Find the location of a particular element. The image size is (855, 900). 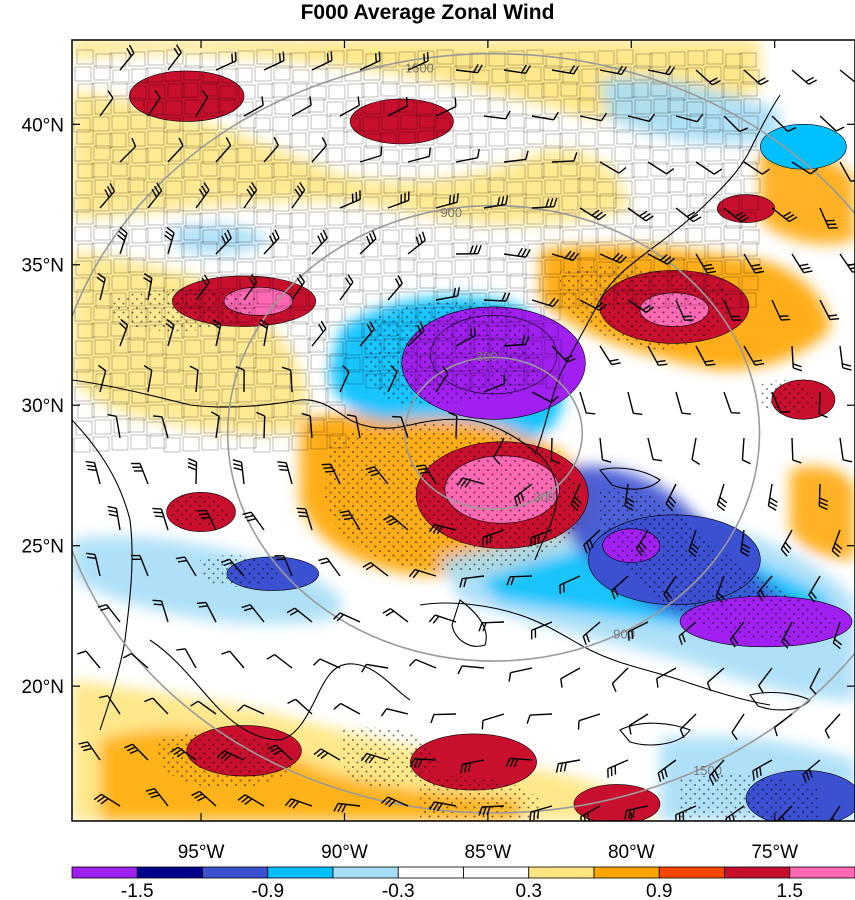

lat-tick-label: 30°N is located at coordinates (43, 406).